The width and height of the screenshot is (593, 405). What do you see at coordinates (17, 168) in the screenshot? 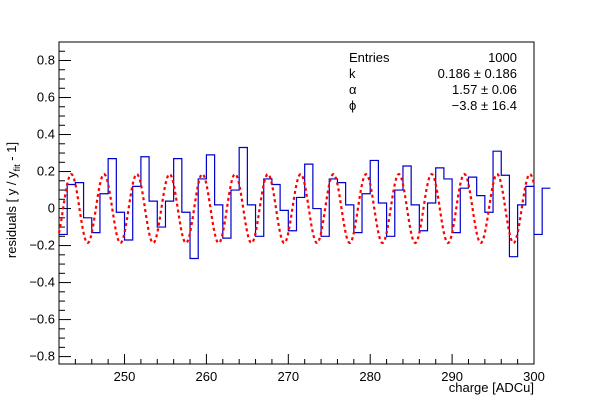
I see `y-axis-title-sub: fit` at bounding box center [17, 168].